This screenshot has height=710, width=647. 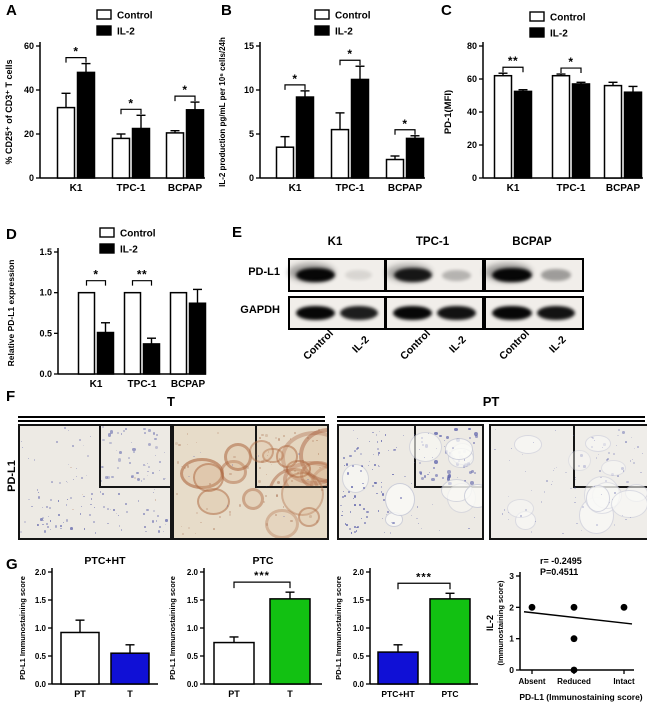 I want to click on blot-lane-box, so click(x=534, y=313).